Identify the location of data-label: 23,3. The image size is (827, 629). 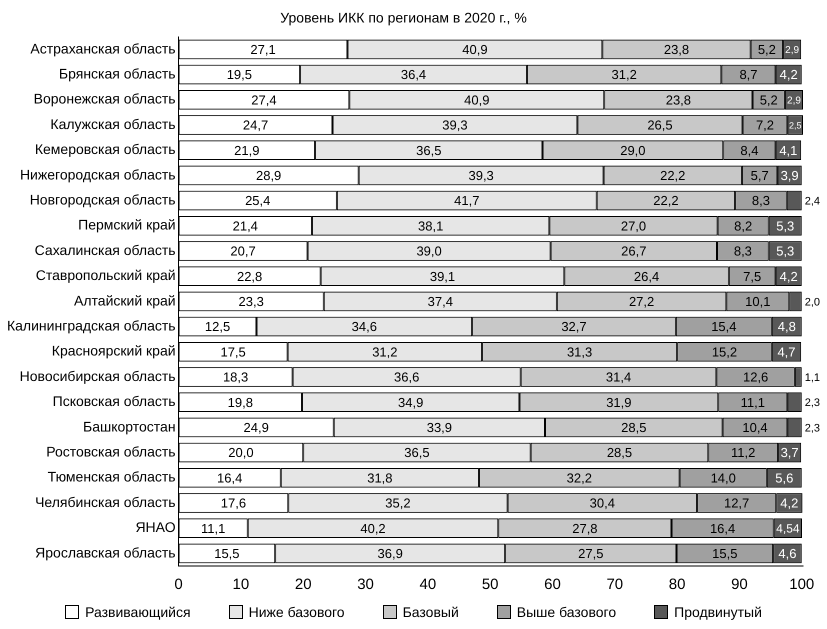
(251, 301).